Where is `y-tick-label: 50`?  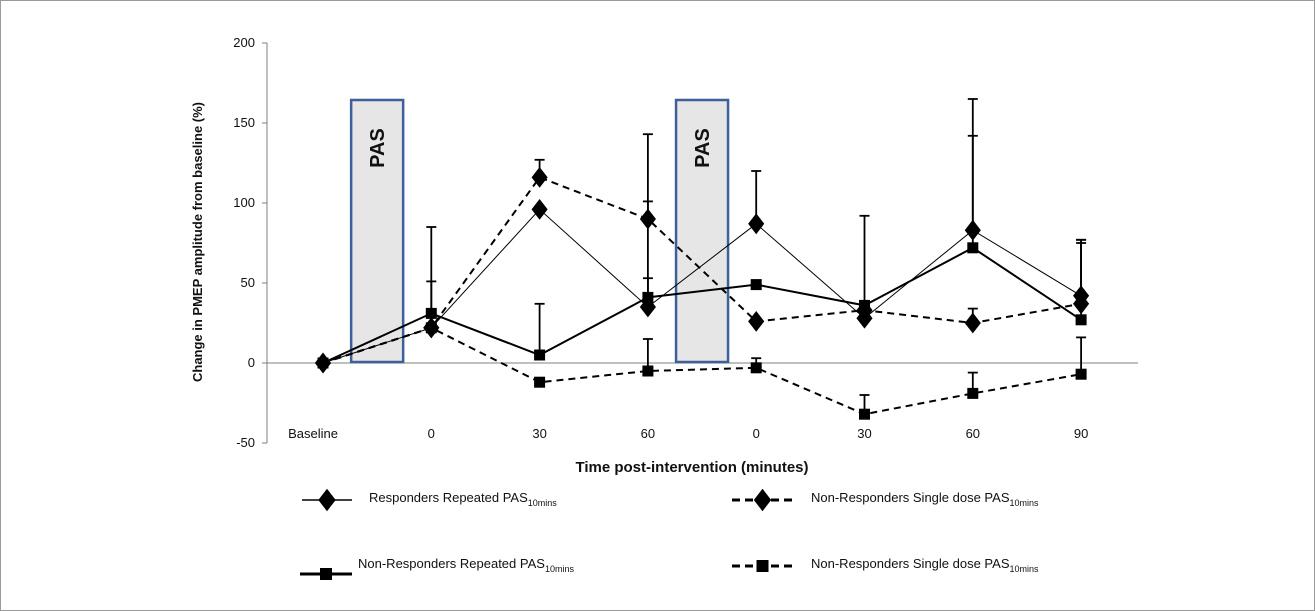 y-tick-label: 50 is located at coordinates (248, 282).